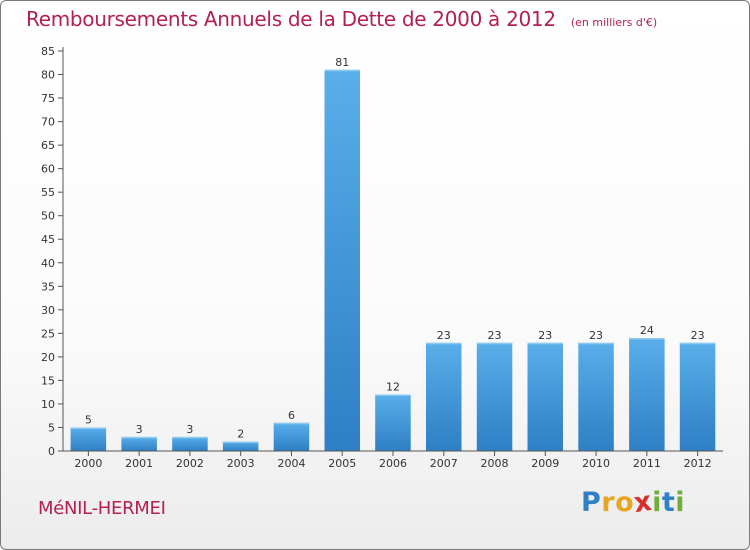  What do you see at coordinates (643, 502) in the screenshot?
I see `logo-letter: x` at bounding box center [643, 502].